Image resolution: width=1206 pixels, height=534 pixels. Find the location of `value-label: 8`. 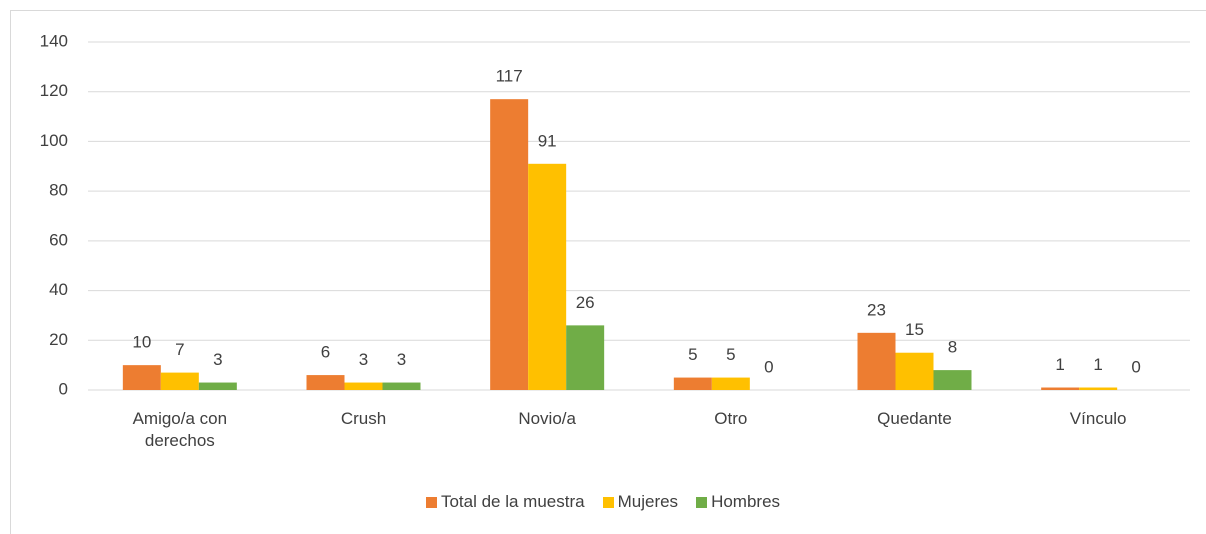

value-label: 8 is located at coordinates (952, 347).